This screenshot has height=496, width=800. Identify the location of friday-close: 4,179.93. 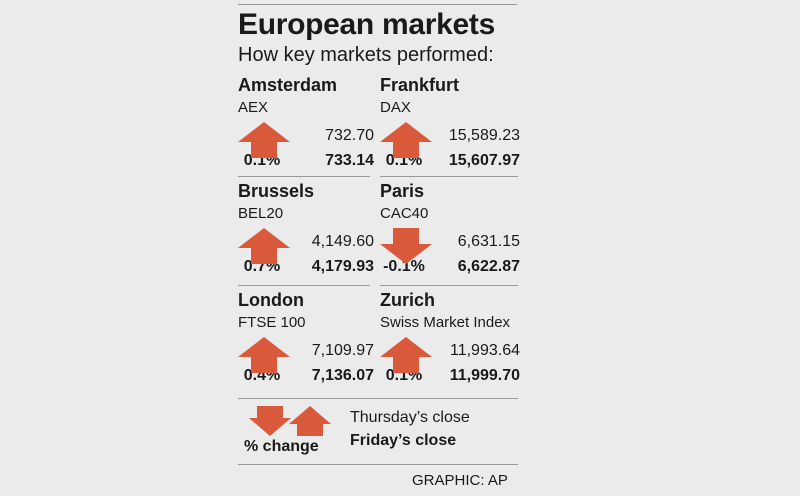
(342, 266).